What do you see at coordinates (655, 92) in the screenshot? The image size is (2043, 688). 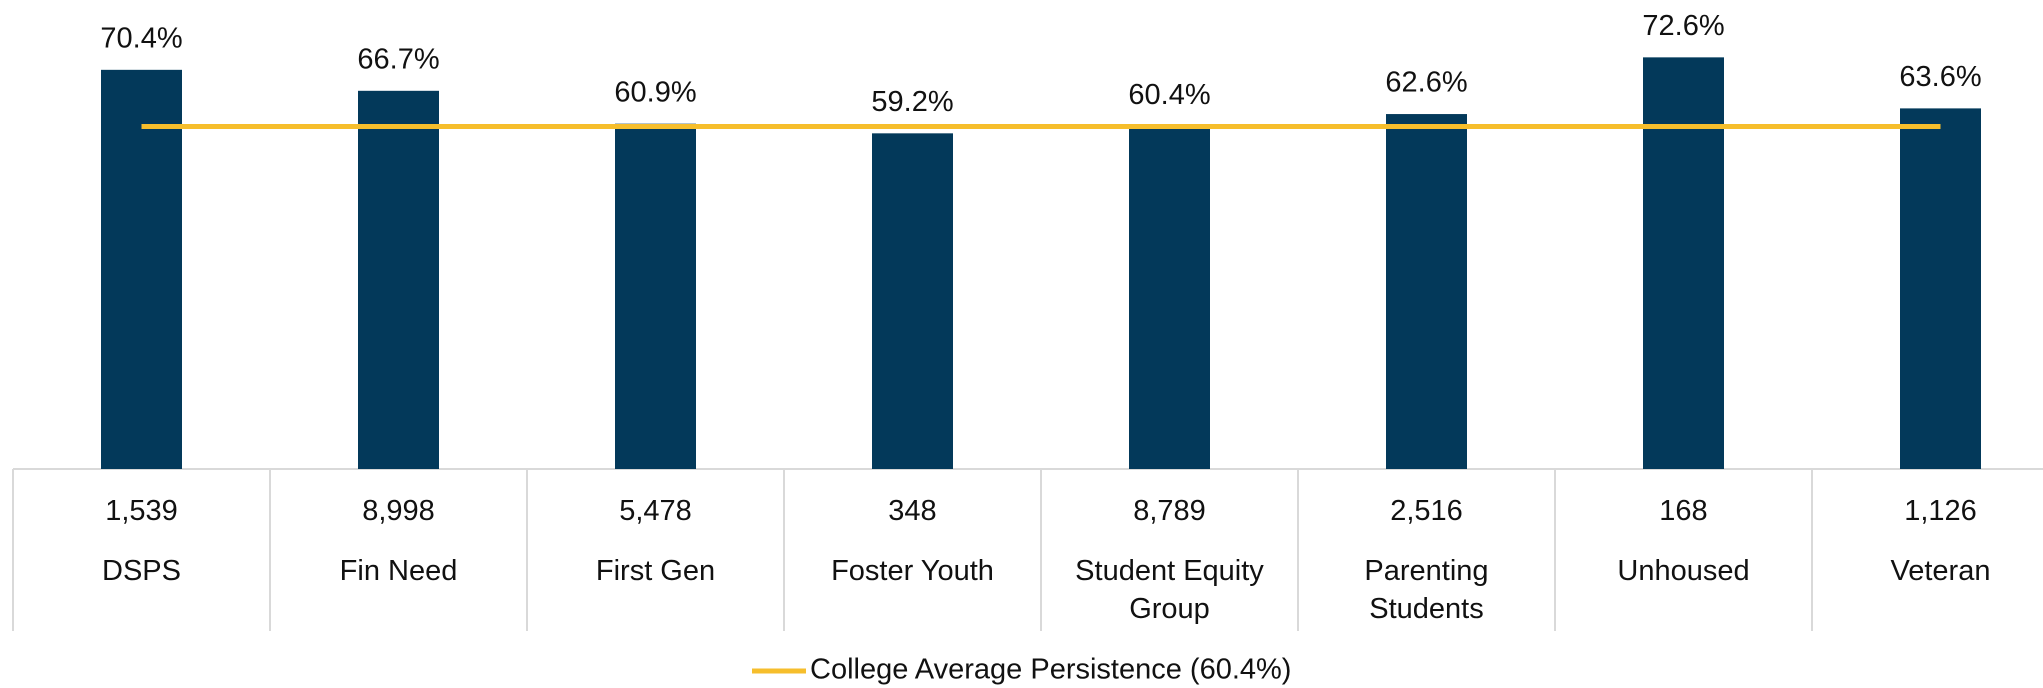 I see `value-label: 60.9%` at bounding box center [655, 92].